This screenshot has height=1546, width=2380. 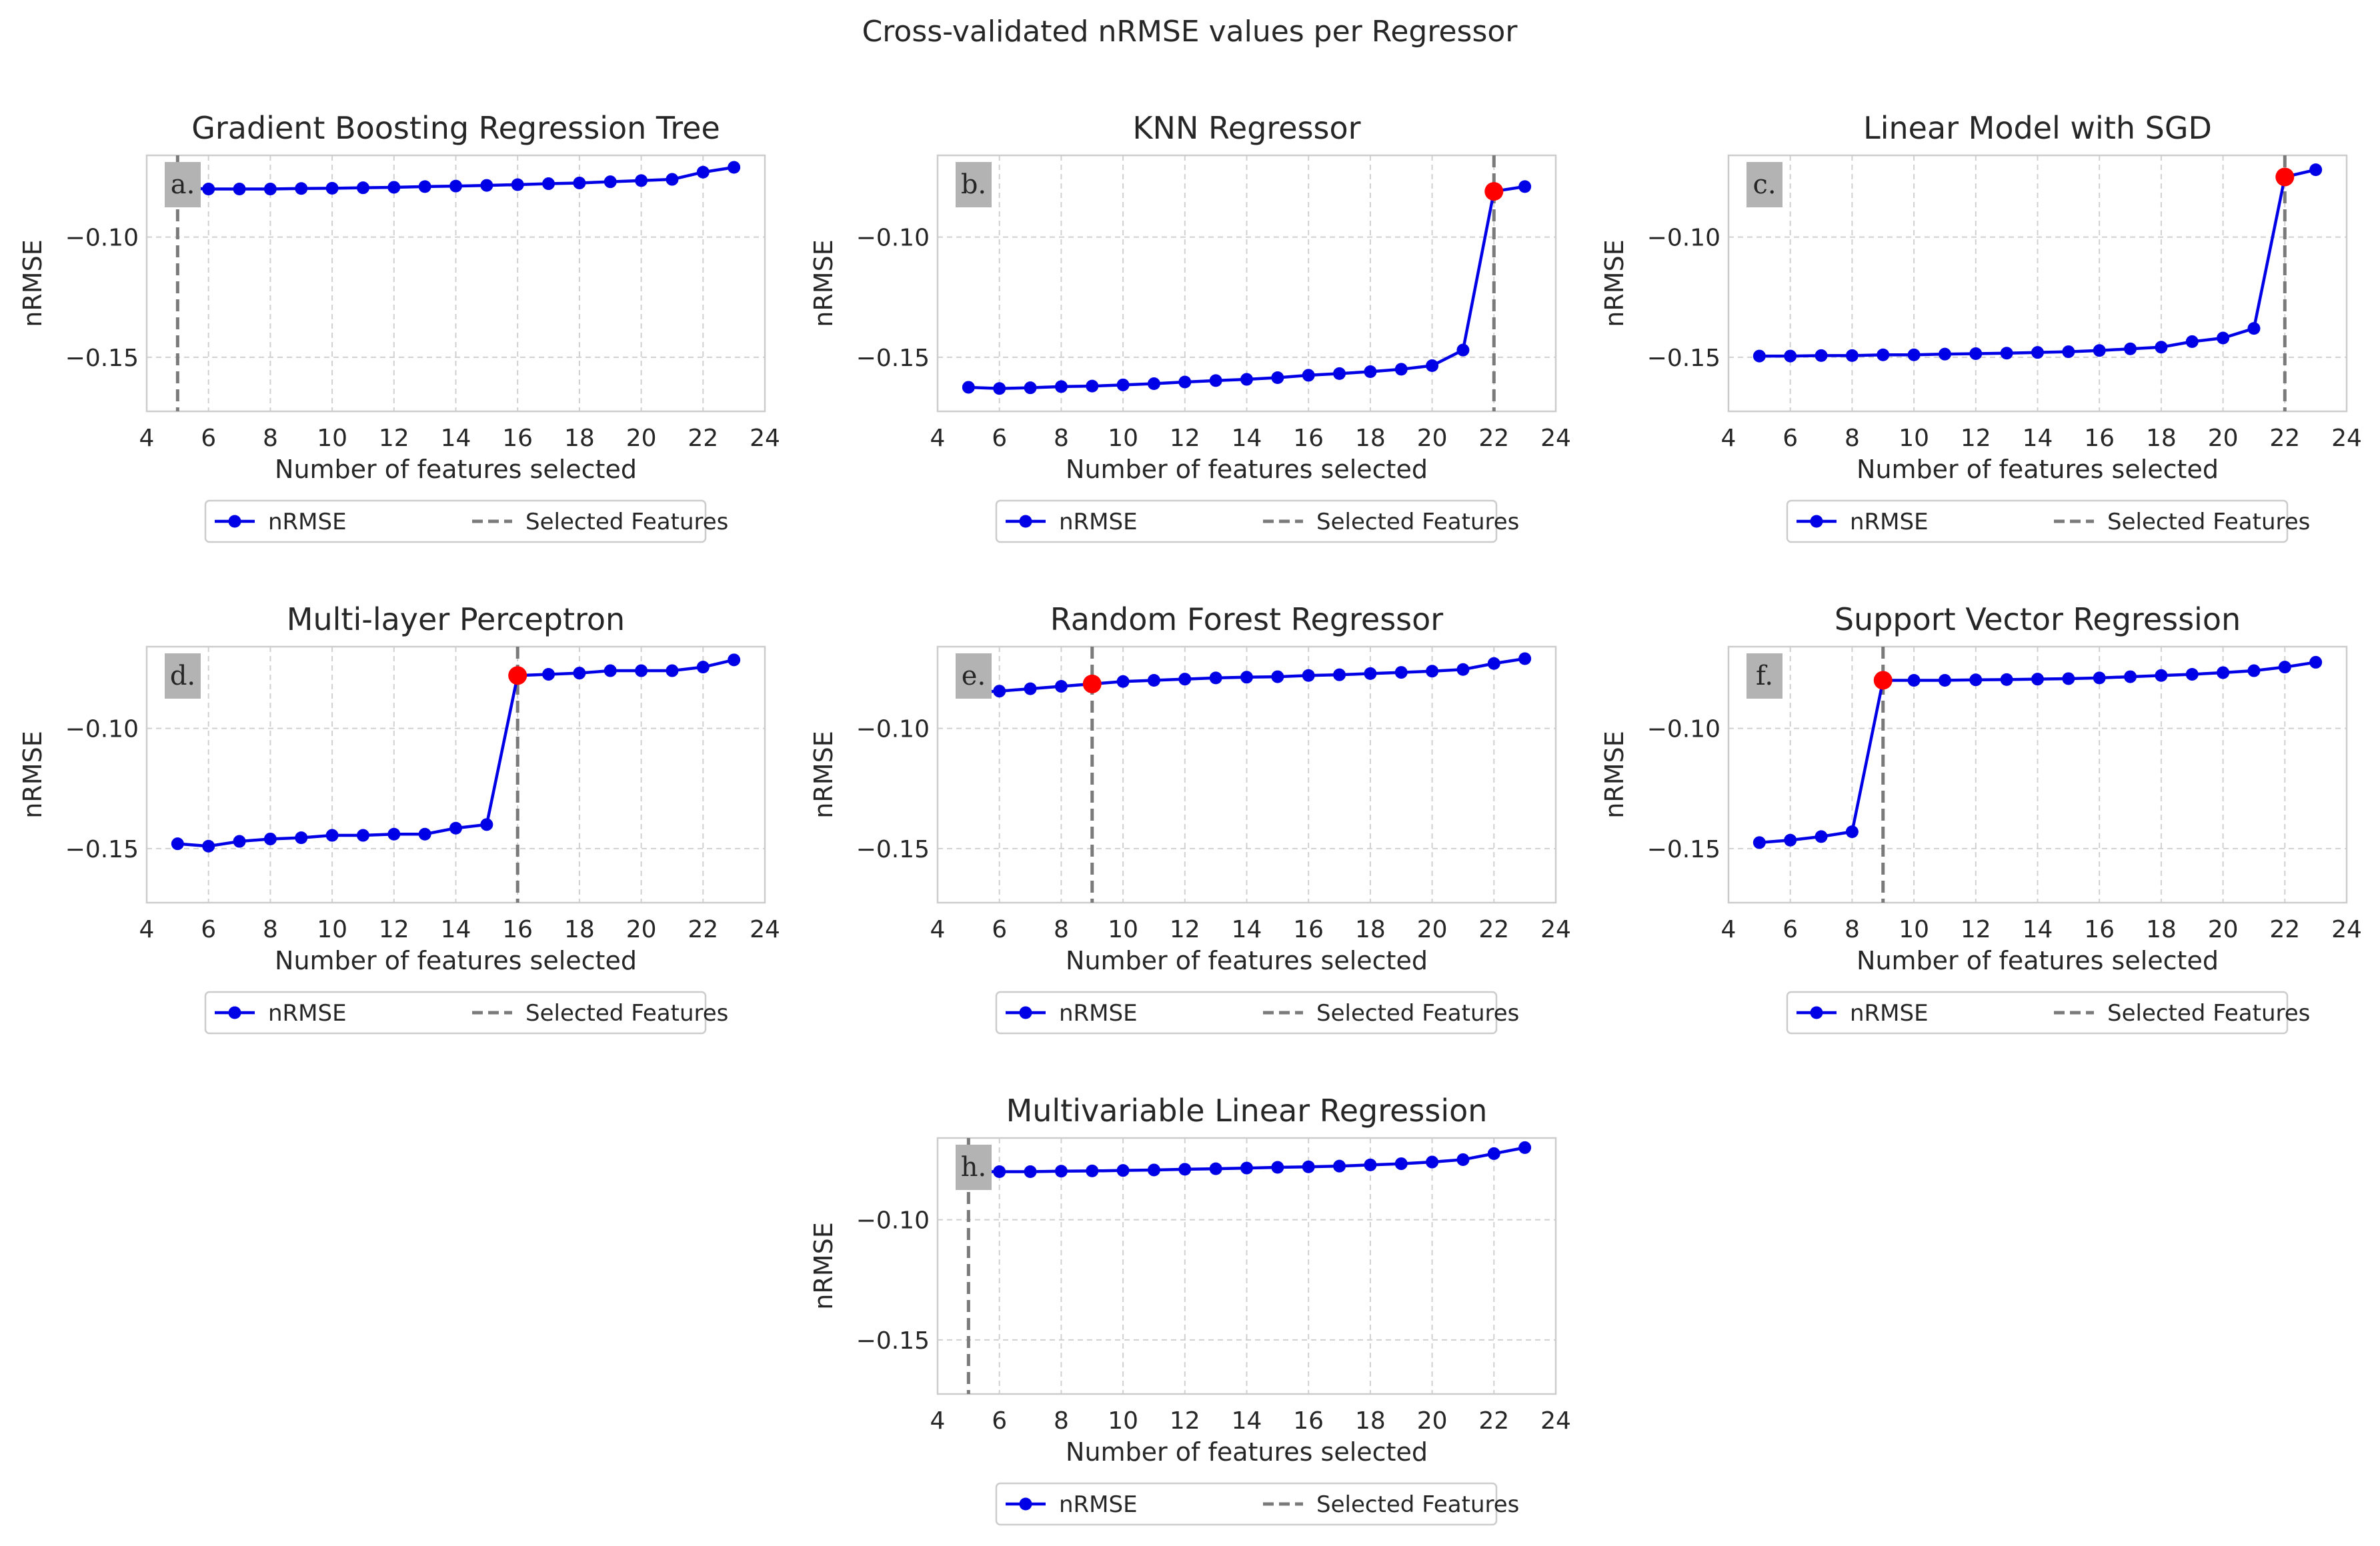 I want to click on panel-title: Support Vector Regression, so click(x=2038, y=619).